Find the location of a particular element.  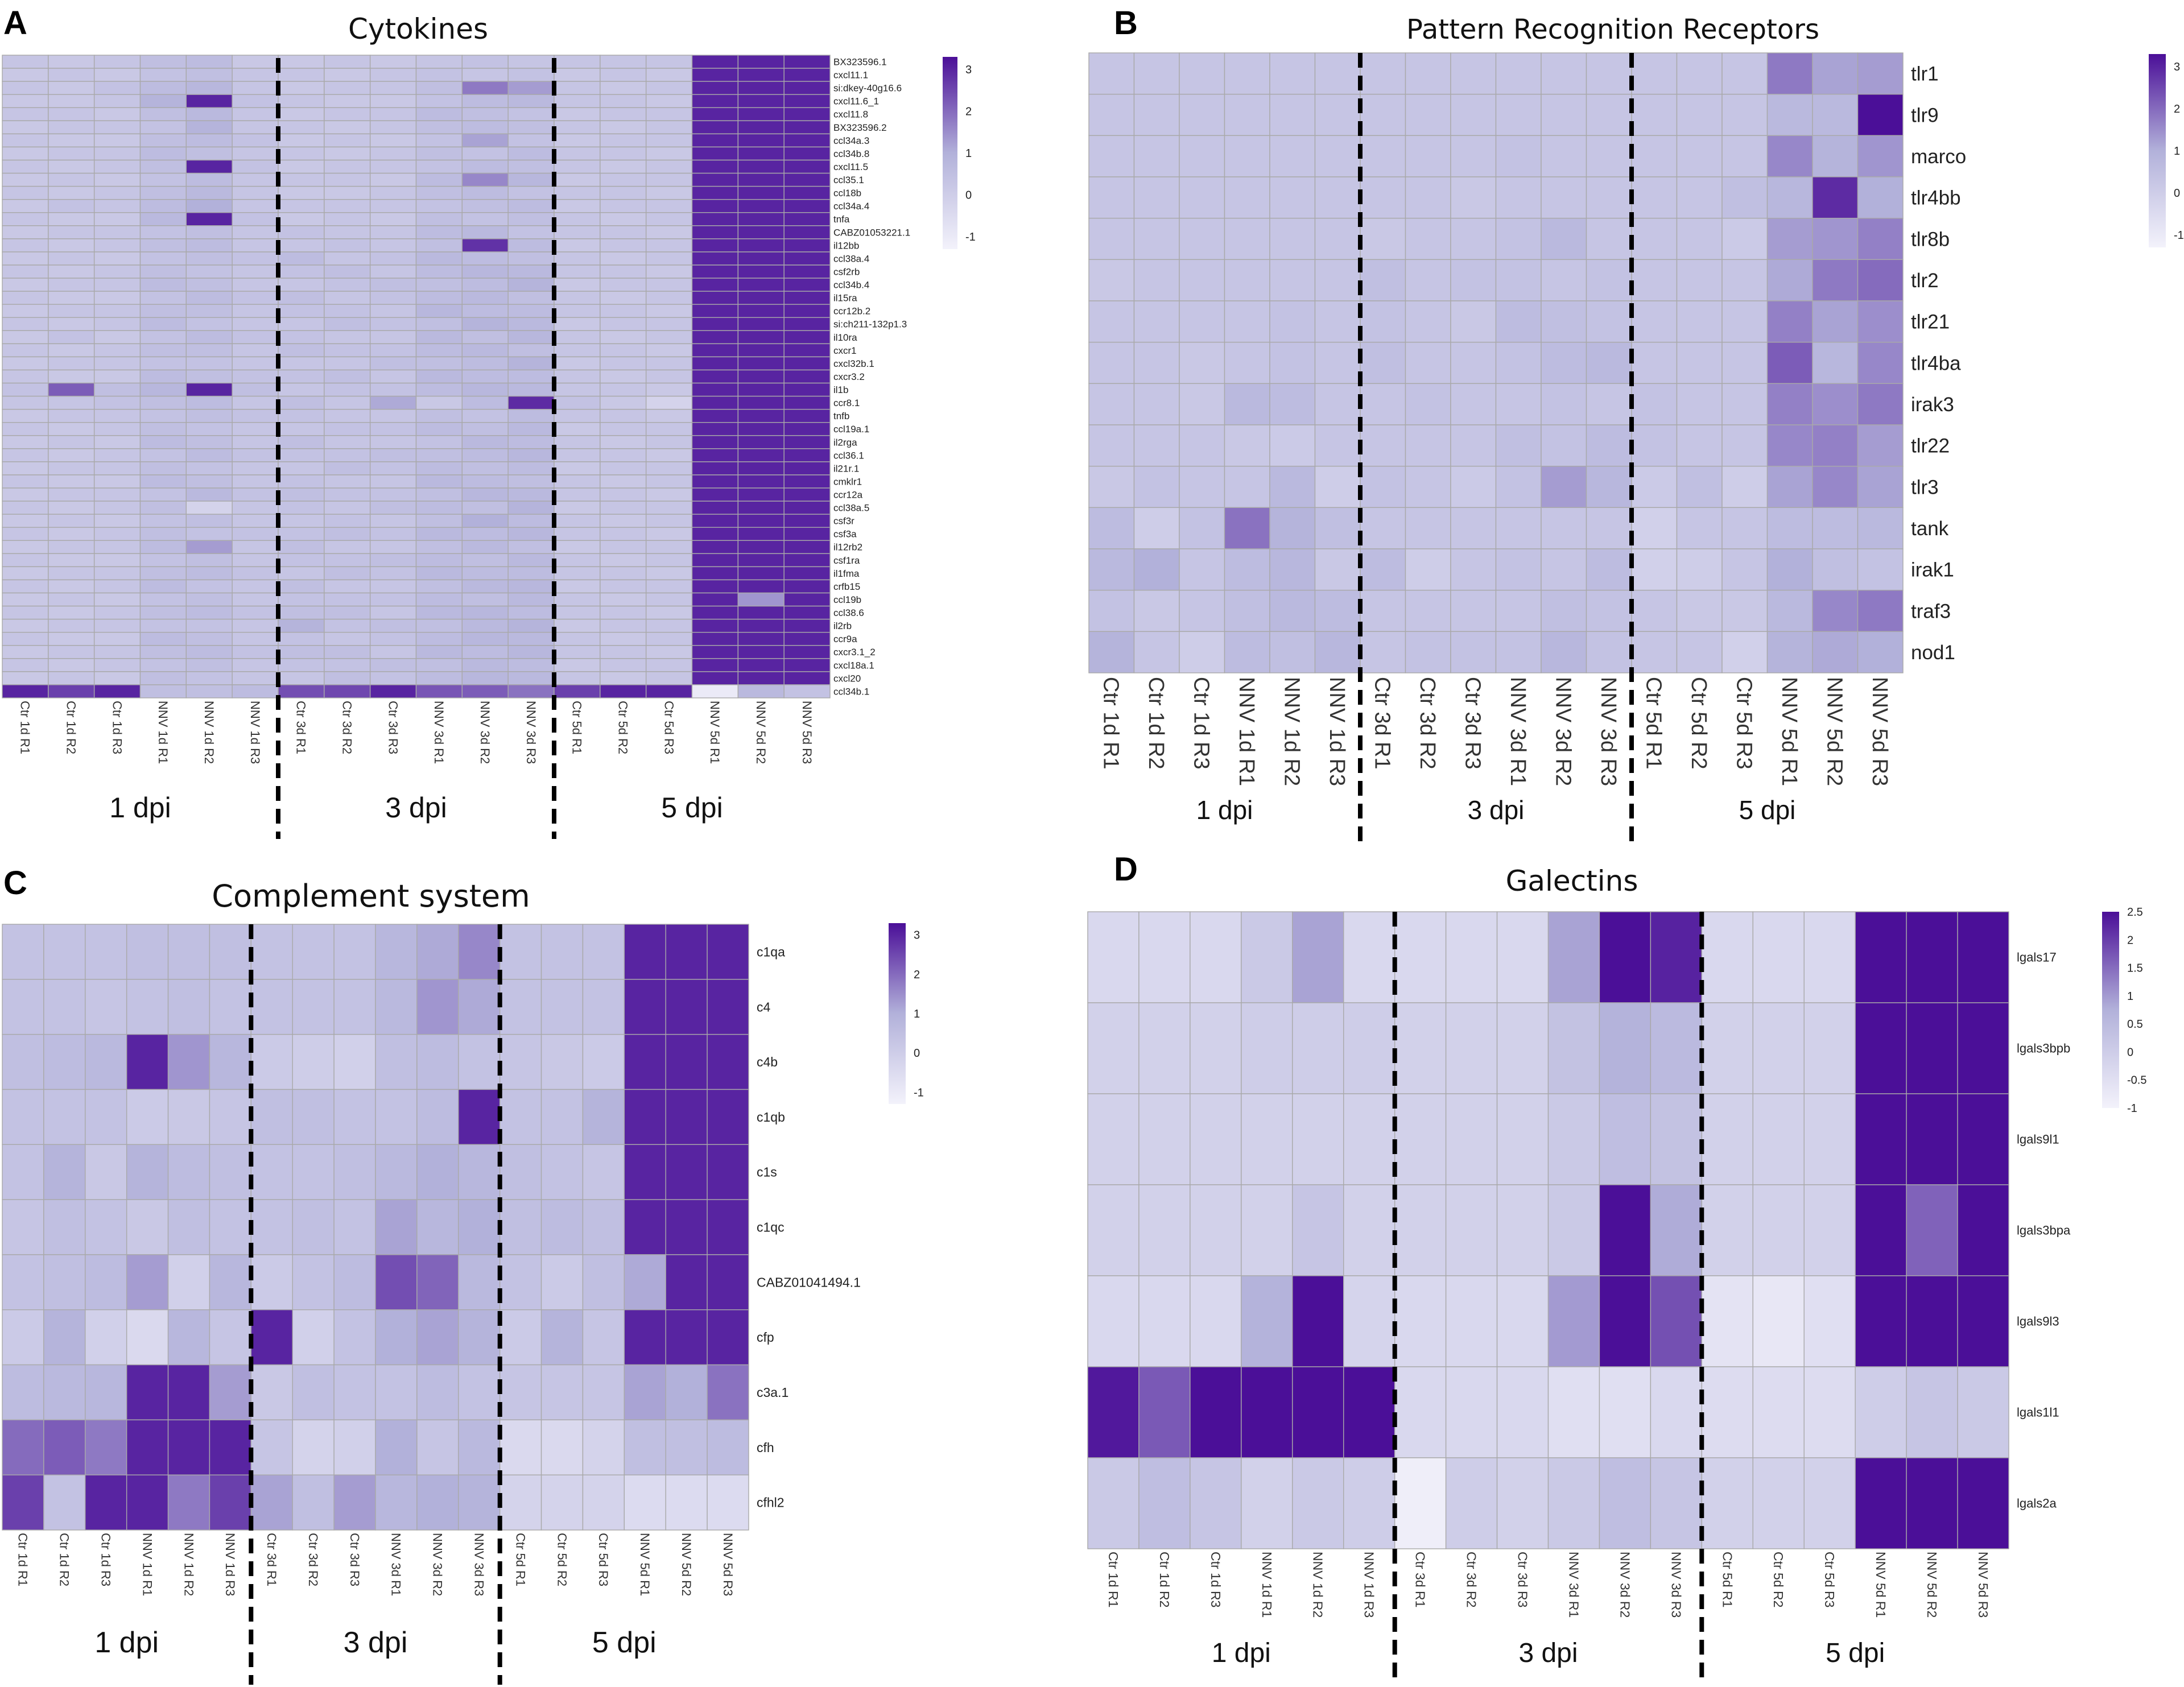

heatmap-cell-b-traf3-ctr-1d-r3 is located at coordinates (1202, 610).